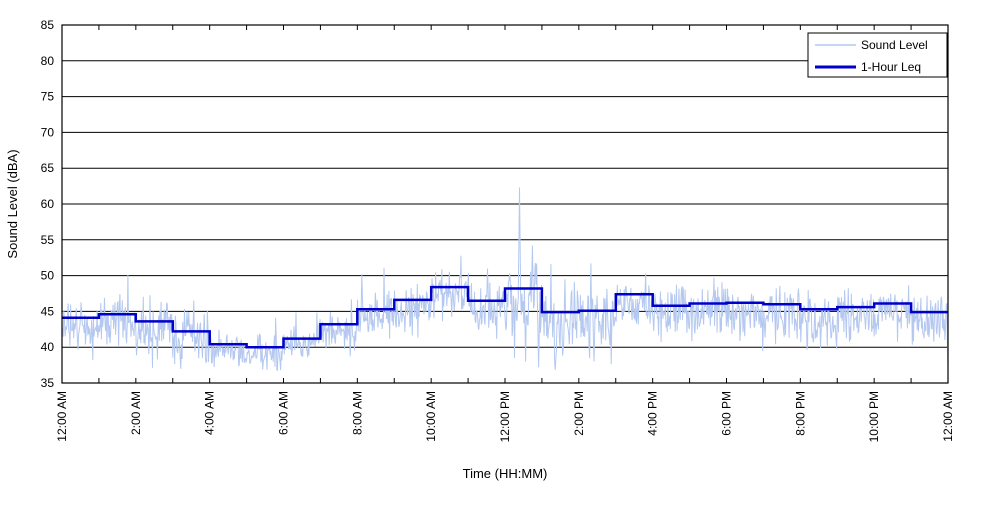 This screenshot has height=505, width=1000. What do you see at coordinates (12, 203) in the screenshot?
I see `y-axis-title: Sound Level (dBA)` at bounding box center [12, 203].